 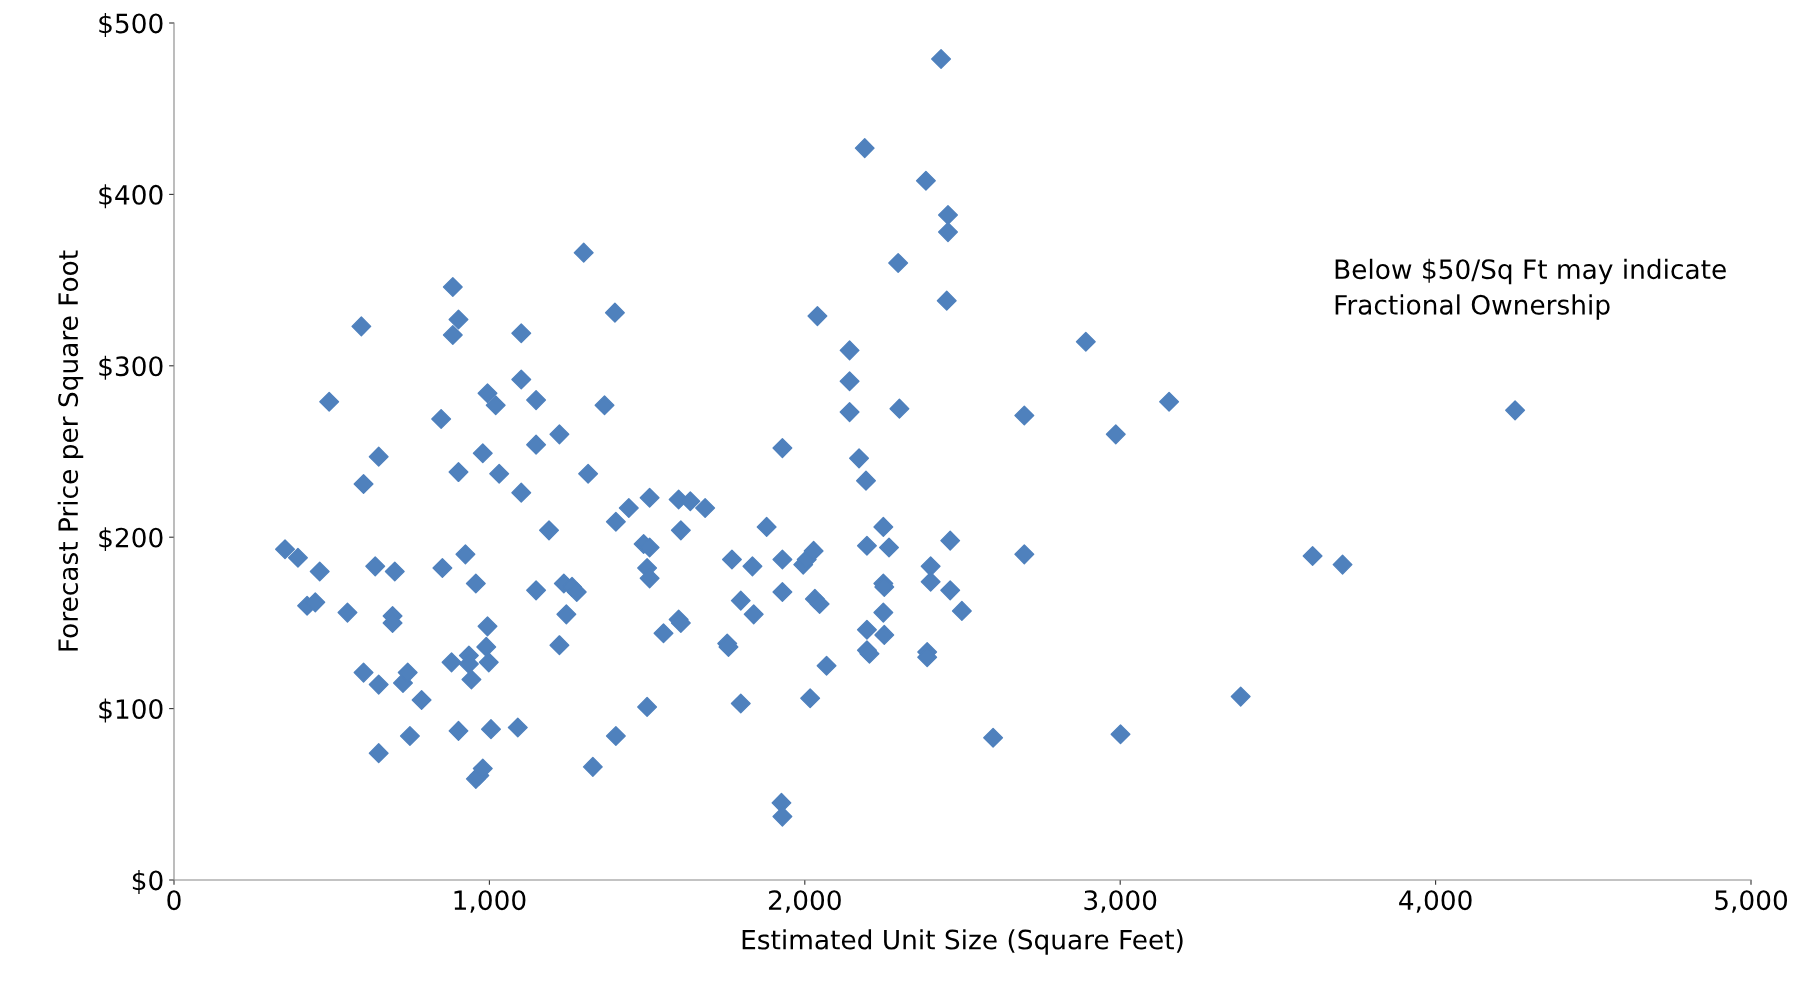 I want to click on y-tick-label: $400, so click(x=131, y=196).